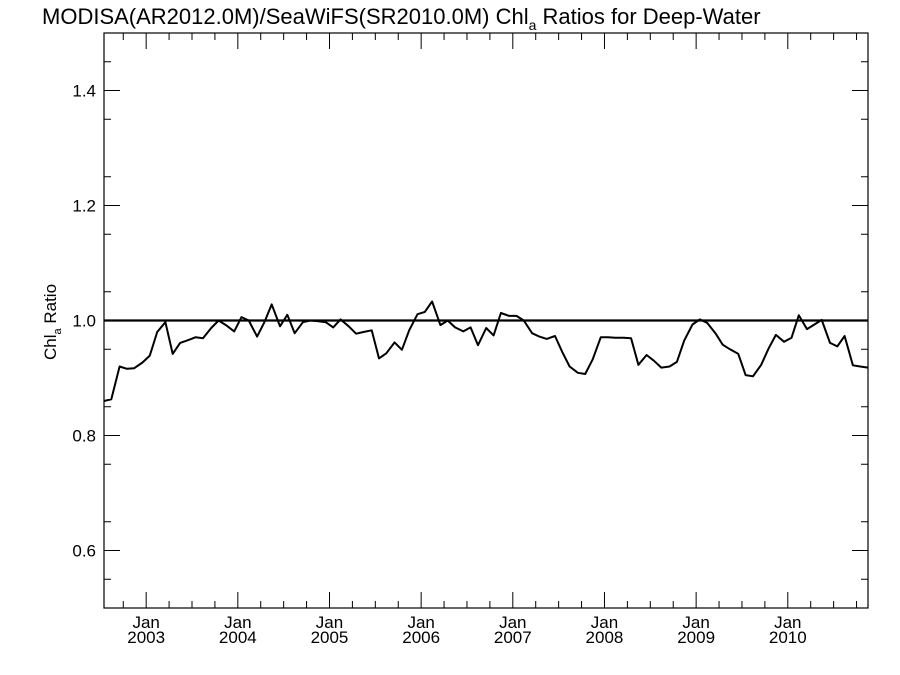 The width and height of the screenshot is (900, 675). What do you see at coordinates (648, 16) in the screenshot?
I see `chart-title-suffix: Ratios for Deep-Water` at bounding box center [648, 16].